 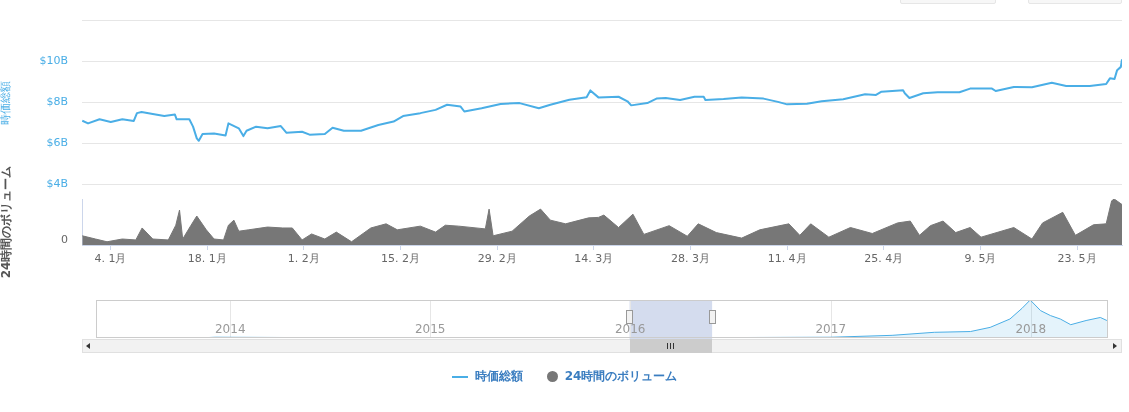 What do you see at coordinates (1031, 329) in the screenshot?
I see `x-tick-label: 2018` at bounding box center [1031, 329].